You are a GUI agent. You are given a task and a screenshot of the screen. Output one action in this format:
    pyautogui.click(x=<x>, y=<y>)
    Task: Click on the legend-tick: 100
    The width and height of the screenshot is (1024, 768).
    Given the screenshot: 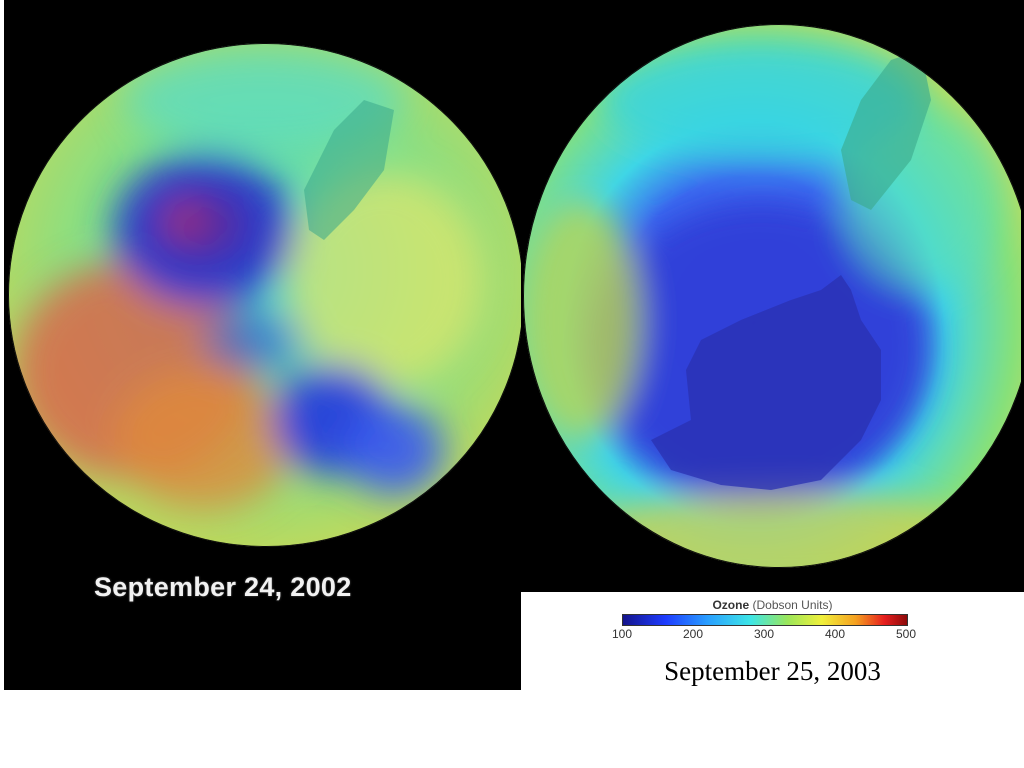 What is the action you would take?
    pyautogui.click(x=622, y=634)
    